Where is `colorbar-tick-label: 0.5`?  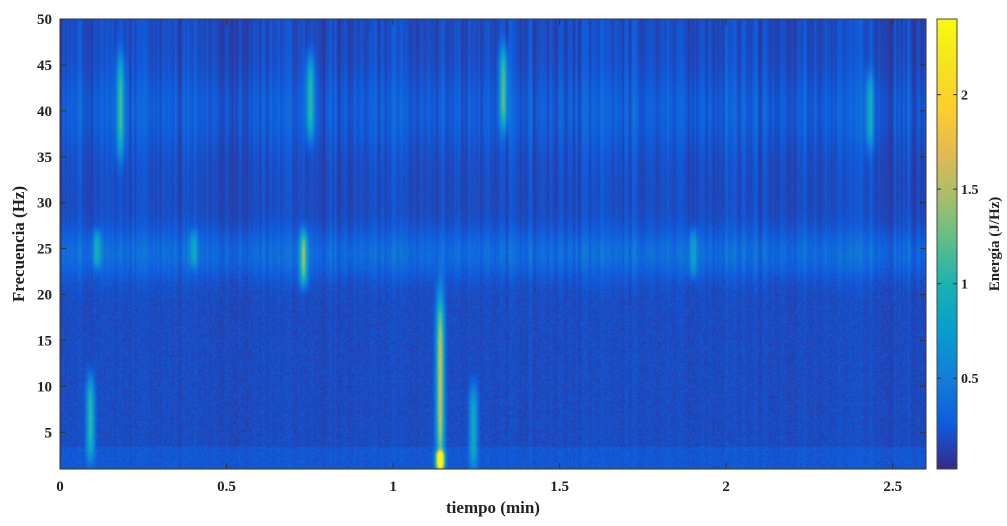 colorbar-tick-label: 0.5 is located at coordinates (970, 379).